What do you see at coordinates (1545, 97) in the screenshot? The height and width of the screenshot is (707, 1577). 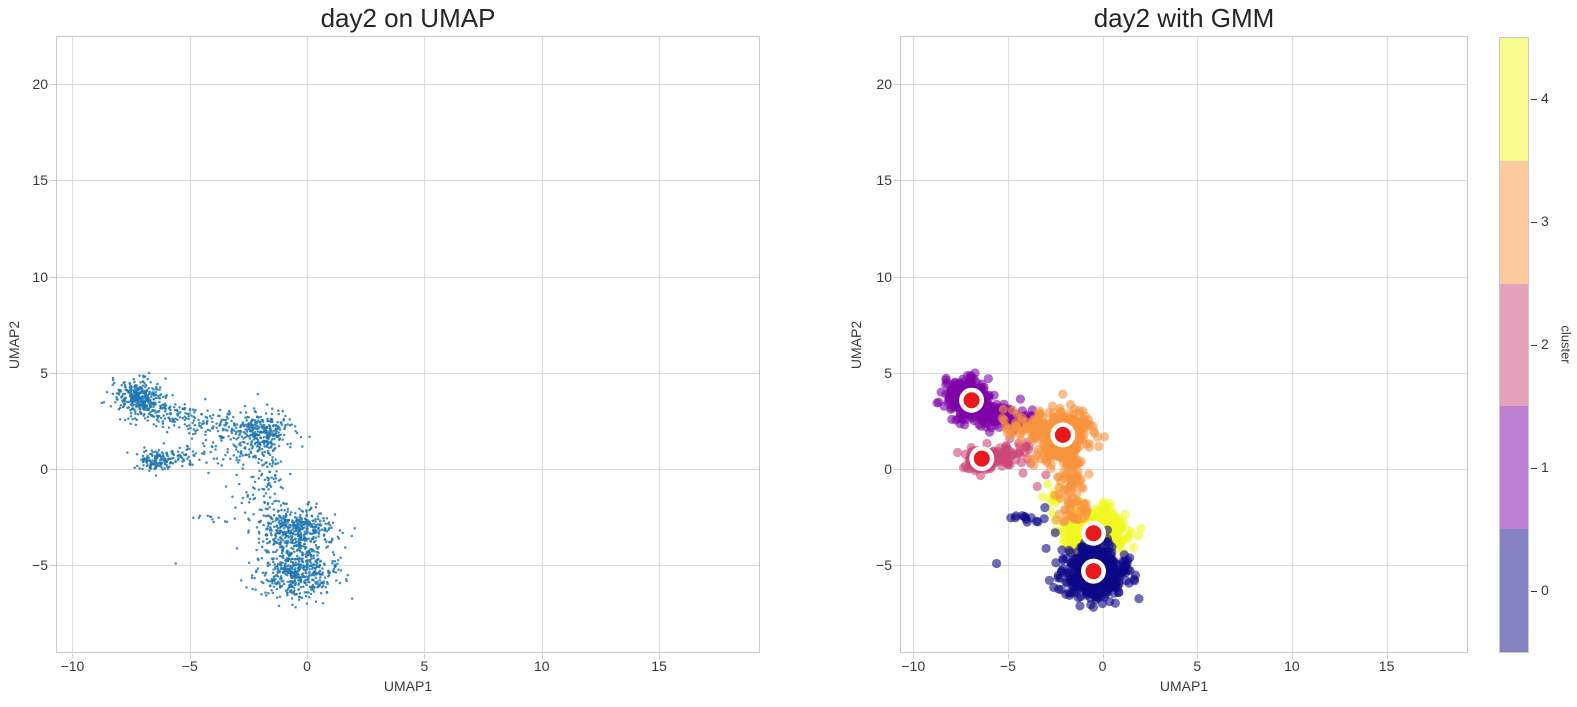 I see `colorbar-tick-label: 4` at bounding box center [1545, 97].